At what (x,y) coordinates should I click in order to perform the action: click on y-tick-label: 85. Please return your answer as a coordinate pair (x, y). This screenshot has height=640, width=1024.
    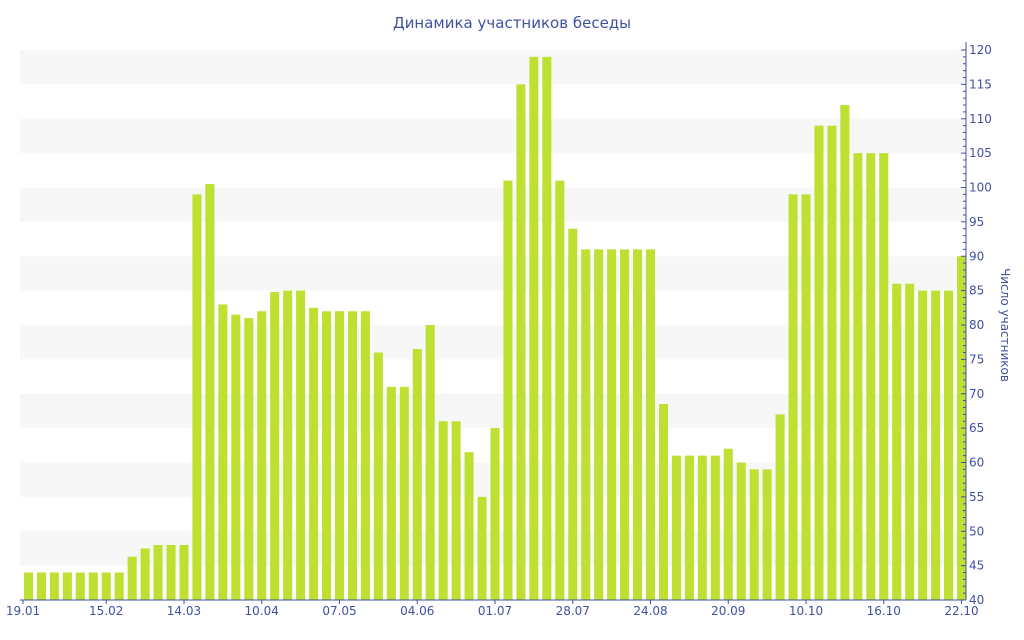
    Looking at the image, I should click on (976, 291).